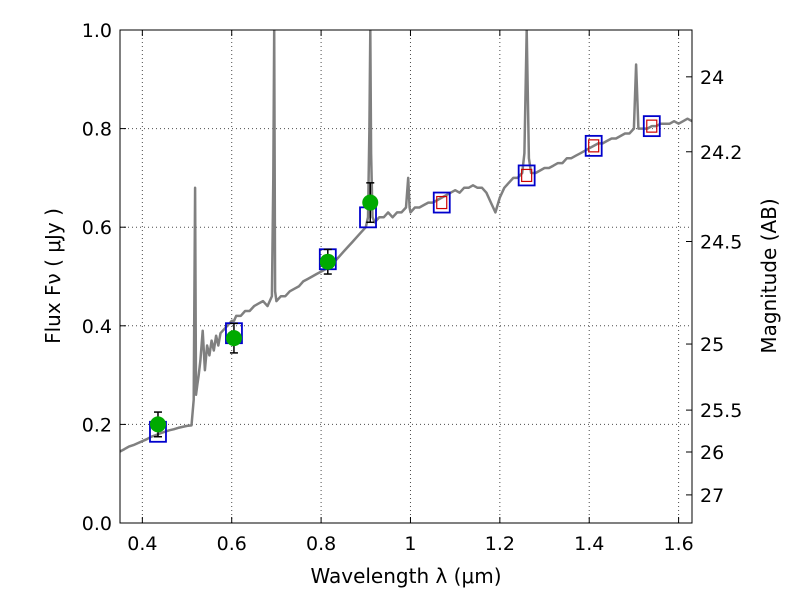 The width and height of the screenshot is (800, 600). Describe the element at coordinates (264, 310) in the screenshot. I see `observed-photometry-markers` at that location.